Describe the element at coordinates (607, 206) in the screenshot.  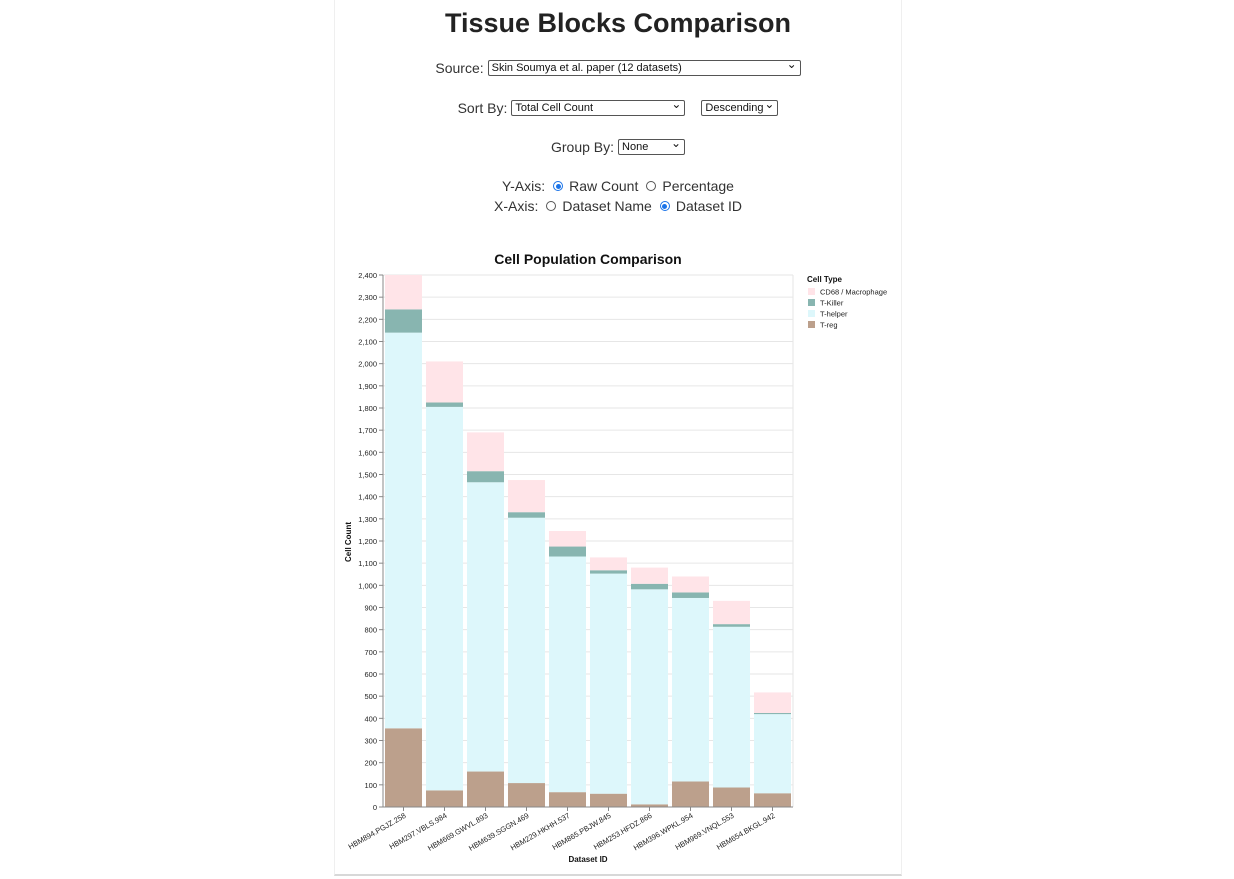
I see `xaxis-dataset-name-label: Dataset Name` at that location.